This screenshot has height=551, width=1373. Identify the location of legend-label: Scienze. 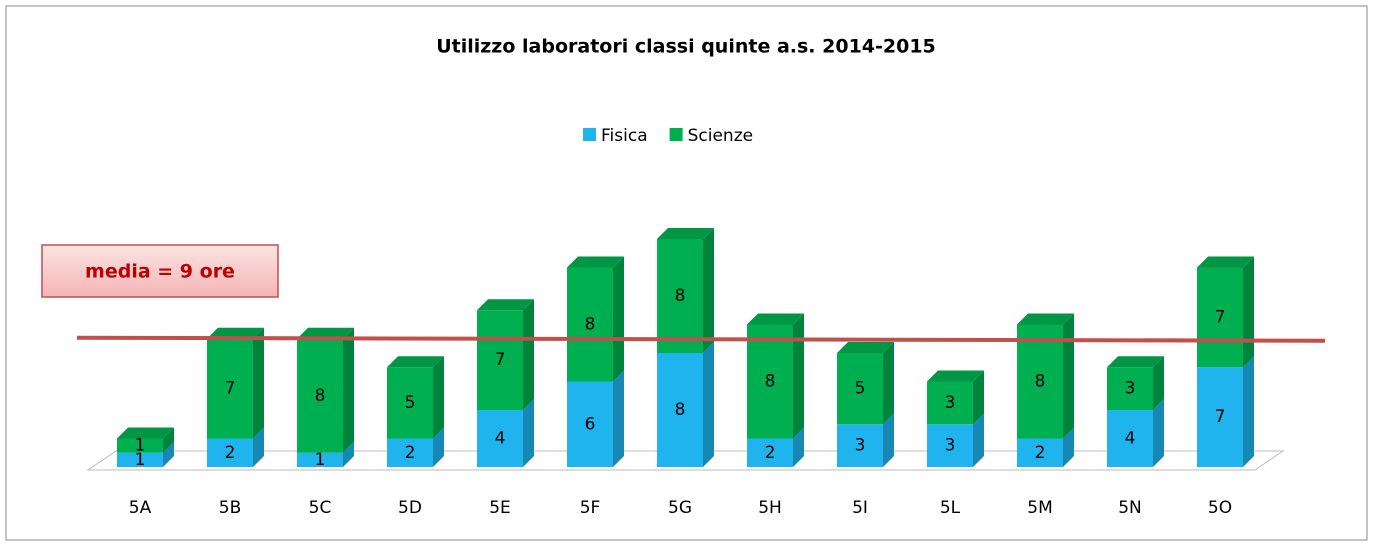
(720, 136).